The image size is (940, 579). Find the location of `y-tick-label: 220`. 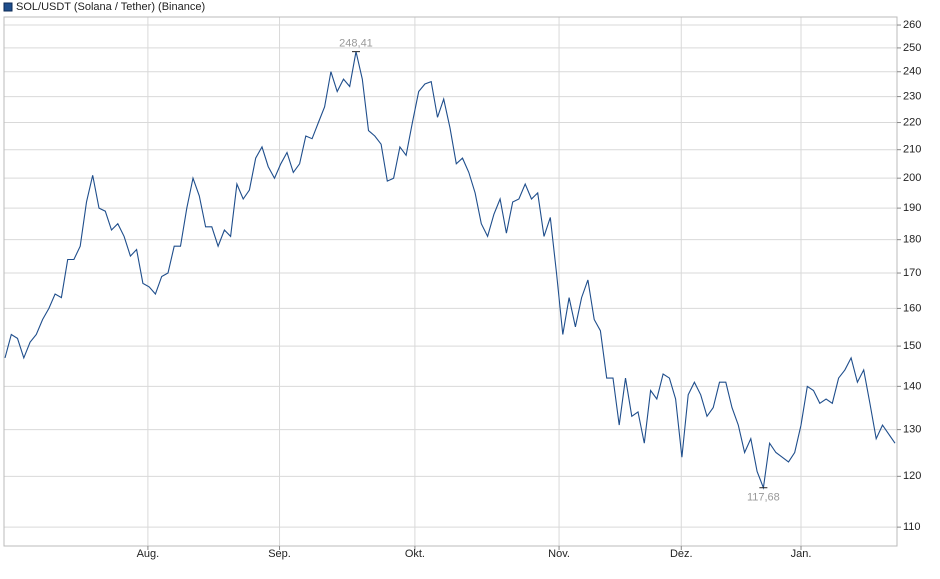

y-tick-label: 220 is located at coordinates (912, 122).